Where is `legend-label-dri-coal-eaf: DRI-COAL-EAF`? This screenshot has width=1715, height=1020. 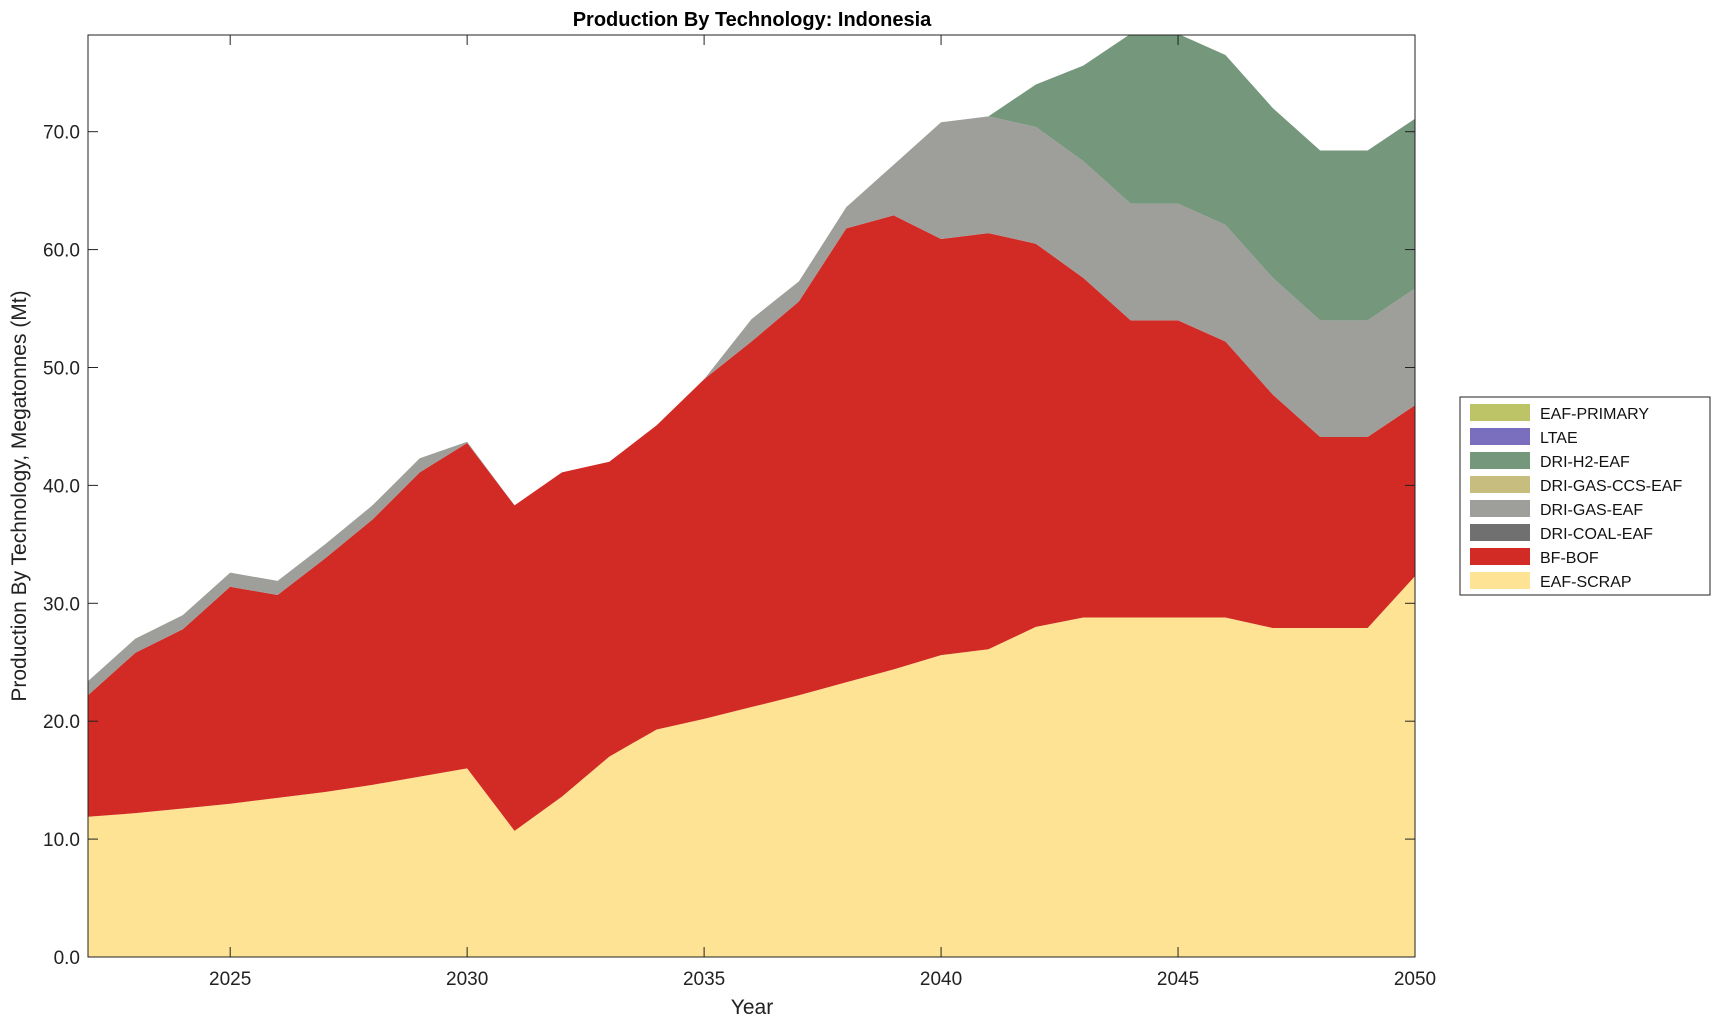
legend-label-dri-coal-eaf: DRI-COAL-EAF is located at coordinates (1596, 534).